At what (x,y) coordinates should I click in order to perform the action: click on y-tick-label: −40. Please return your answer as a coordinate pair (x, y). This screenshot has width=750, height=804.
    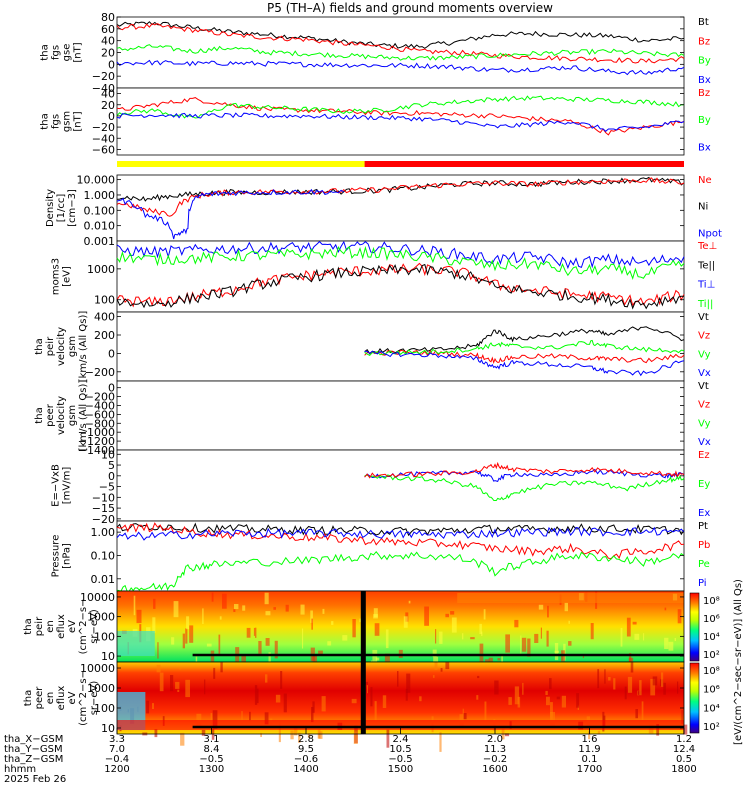
    Looking at the image, I should click on (103, 88).